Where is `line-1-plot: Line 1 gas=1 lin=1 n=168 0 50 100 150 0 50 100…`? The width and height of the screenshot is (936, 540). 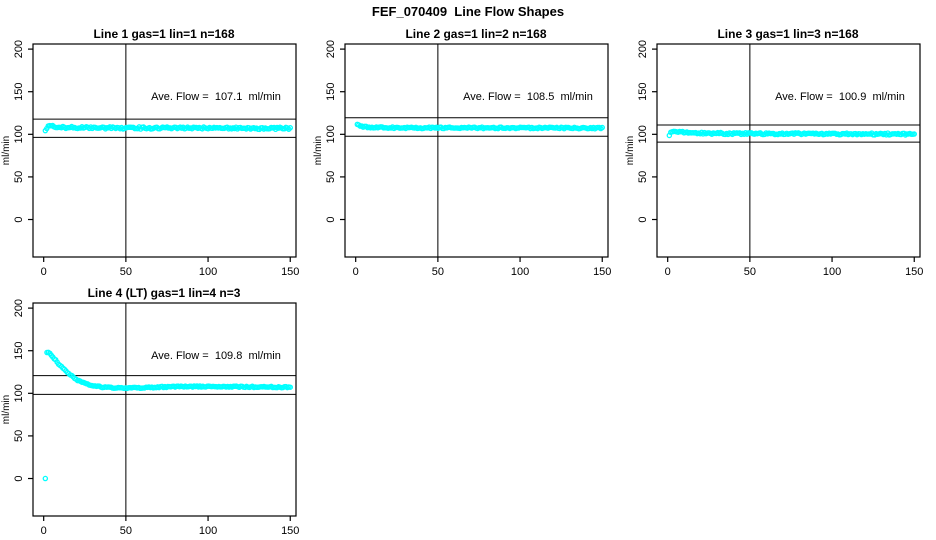 line-1-plot: Line 1 gas=1 lin=1 n=168 0 50 100 150 0 50 100… is located at coordinates (150, 152).